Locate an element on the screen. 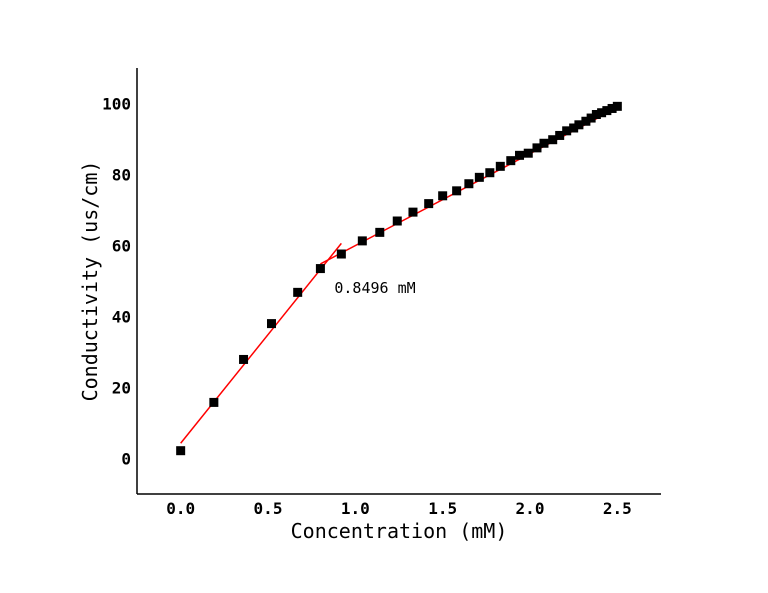  y-tick-label: 0 is located at coordinates (126, 459).